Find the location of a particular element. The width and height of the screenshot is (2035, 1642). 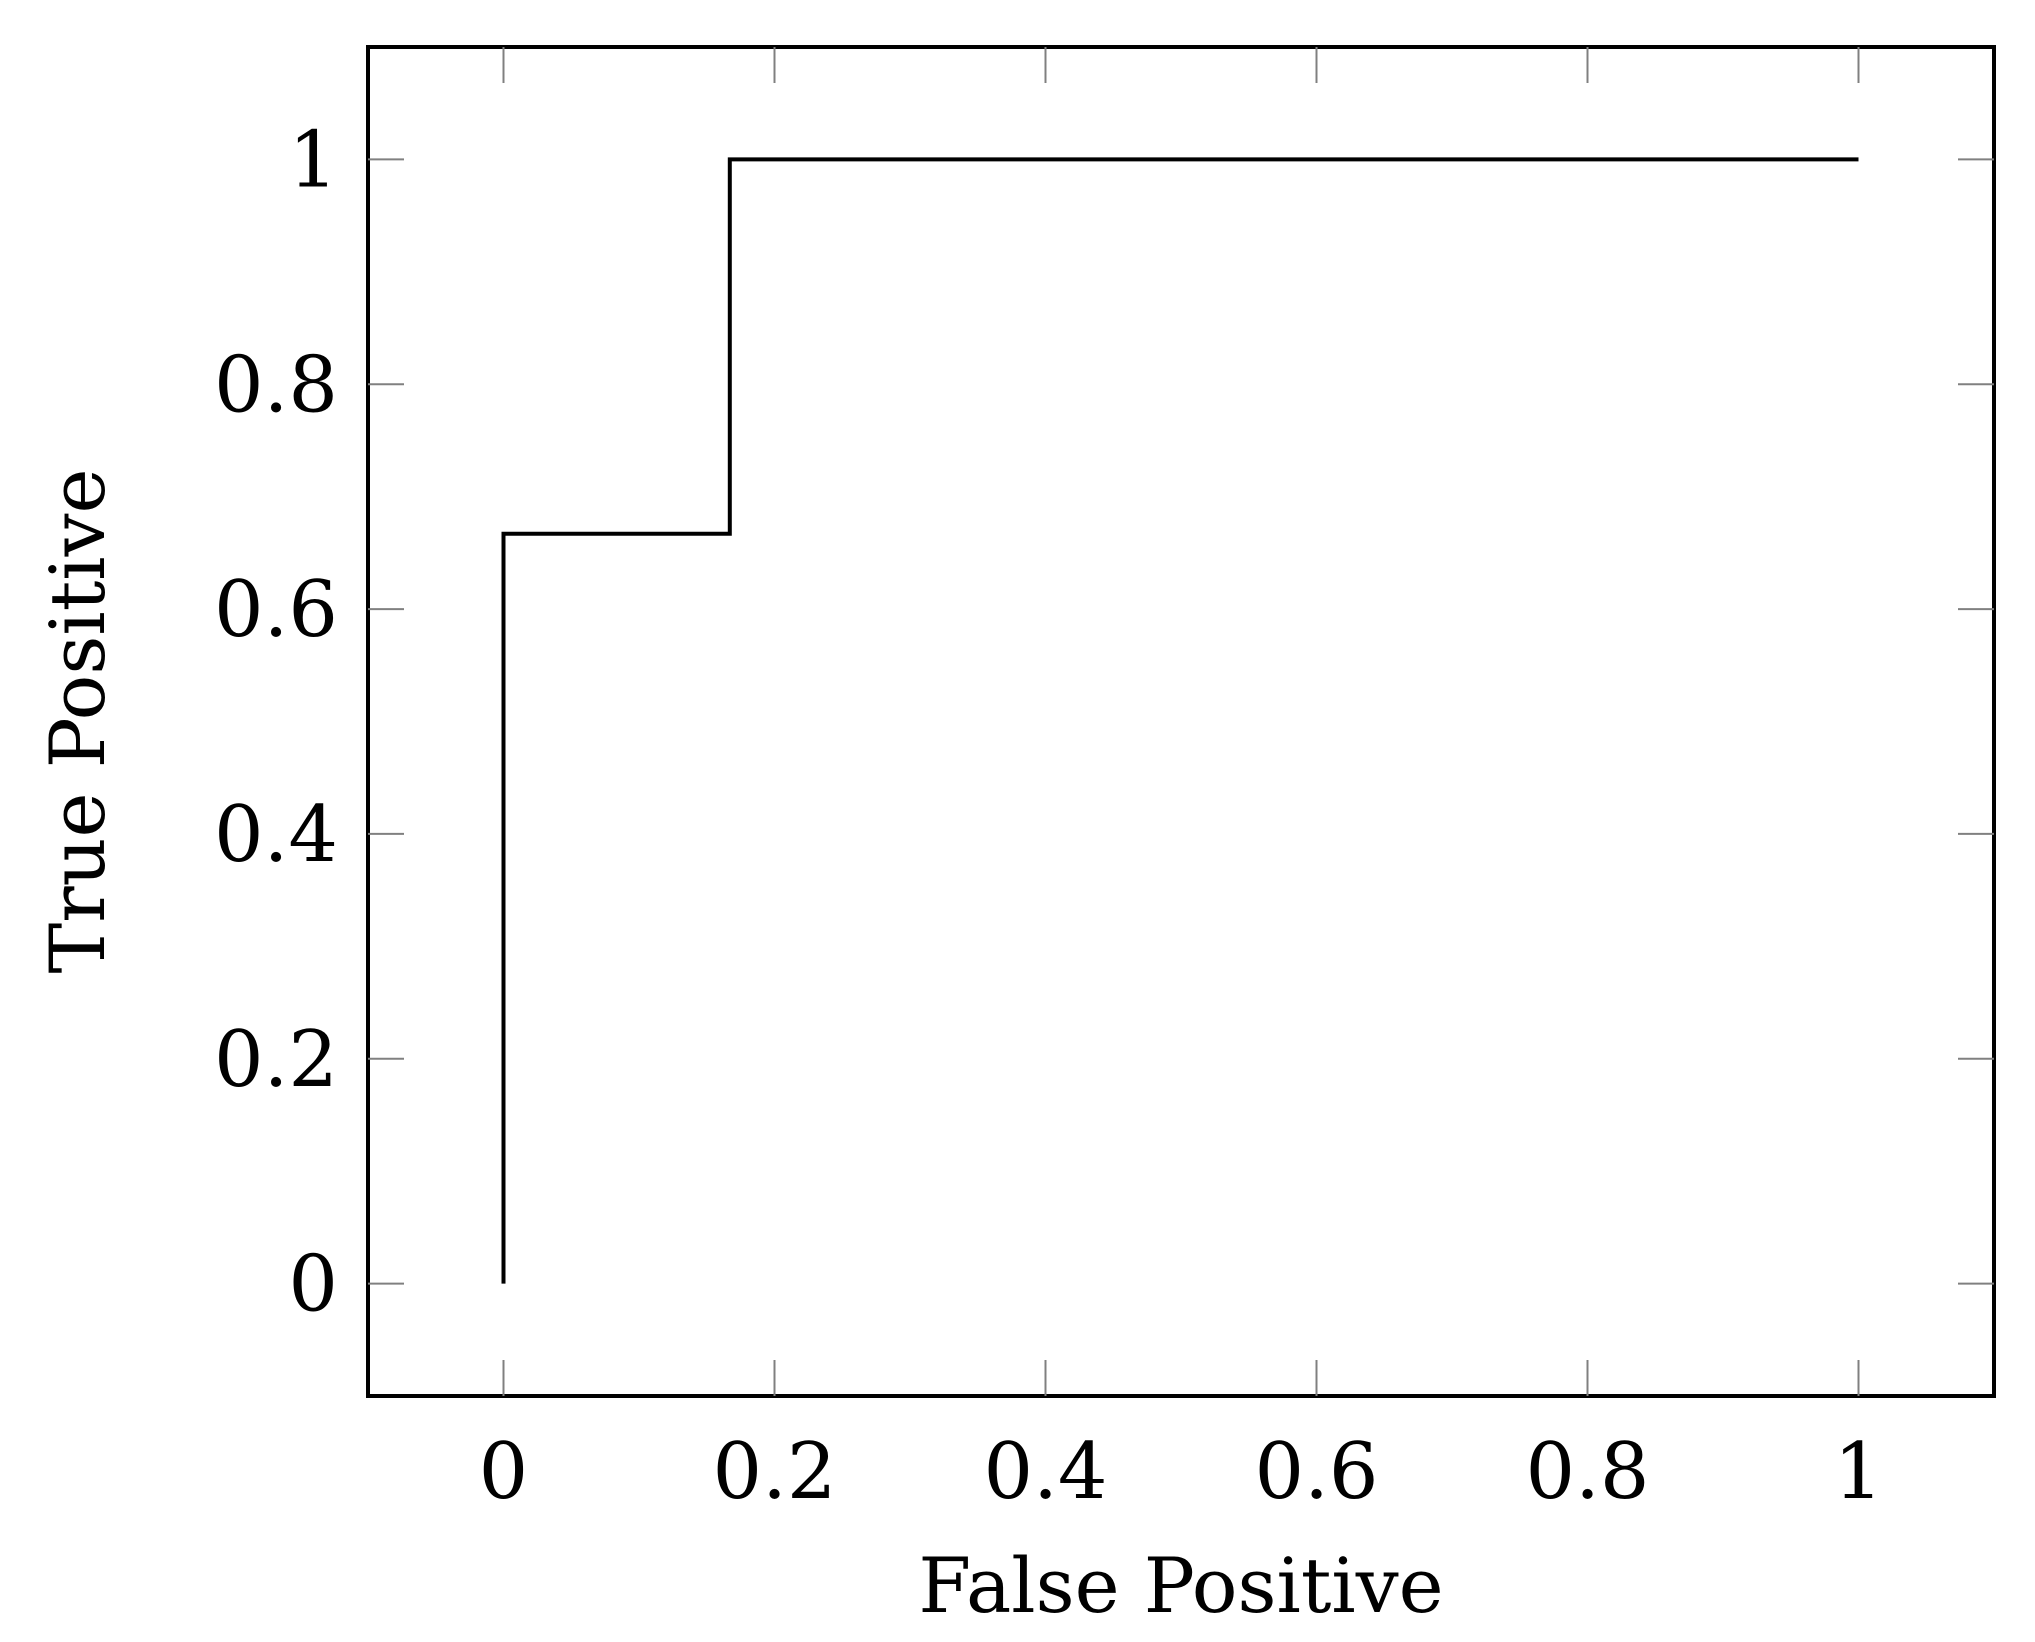

y-tick-label: 0.6 is located at coordinates (276, 610).